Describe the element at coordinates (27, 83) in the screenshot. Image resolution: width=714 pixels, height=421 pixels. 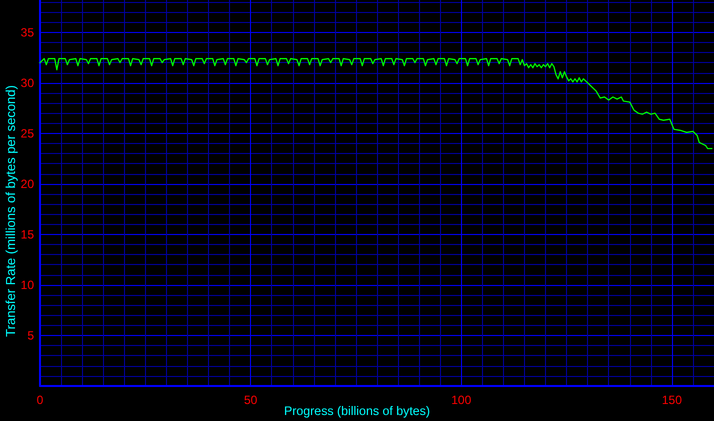
I see `y-tick-label: 30` at that location.